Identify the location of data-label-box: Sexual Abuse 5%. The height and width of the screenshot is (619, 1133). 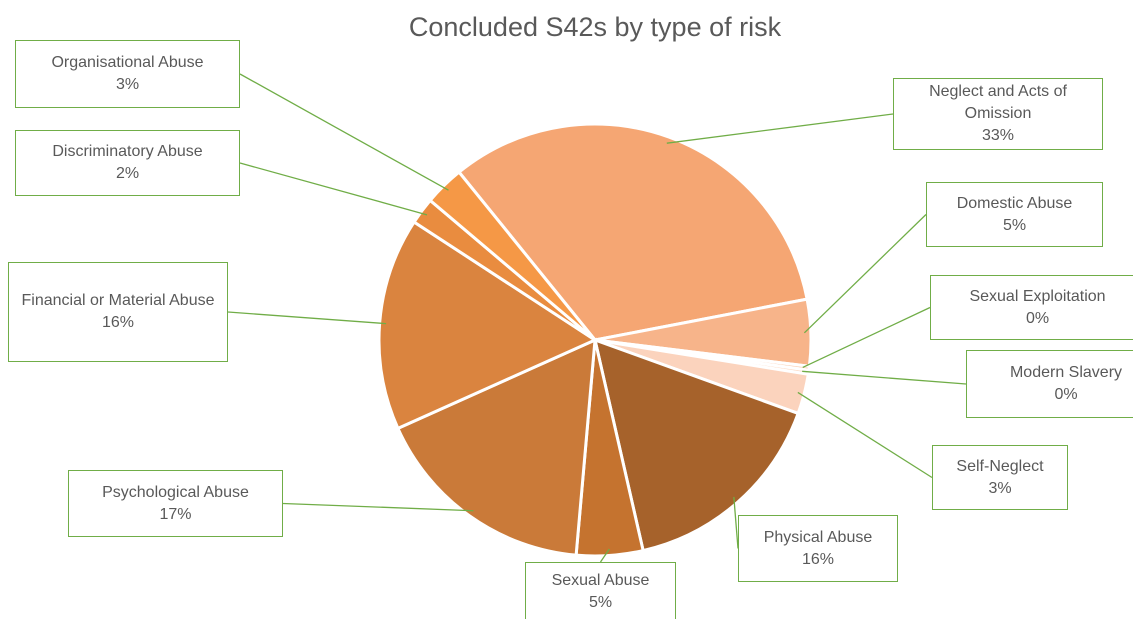
(600, 590).